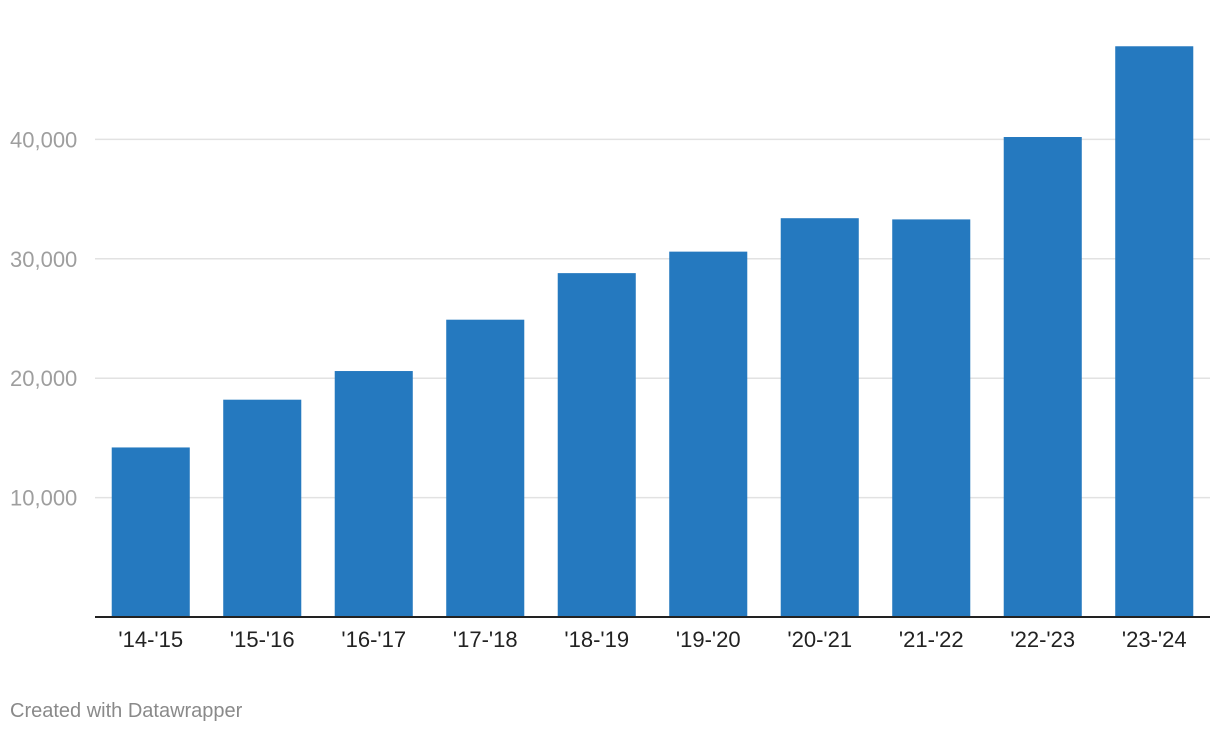  What do you see at coordinates (931, 639) in the screenshot?
I see `x-tick-label: '21-'22` at bounding box center [931, 639].